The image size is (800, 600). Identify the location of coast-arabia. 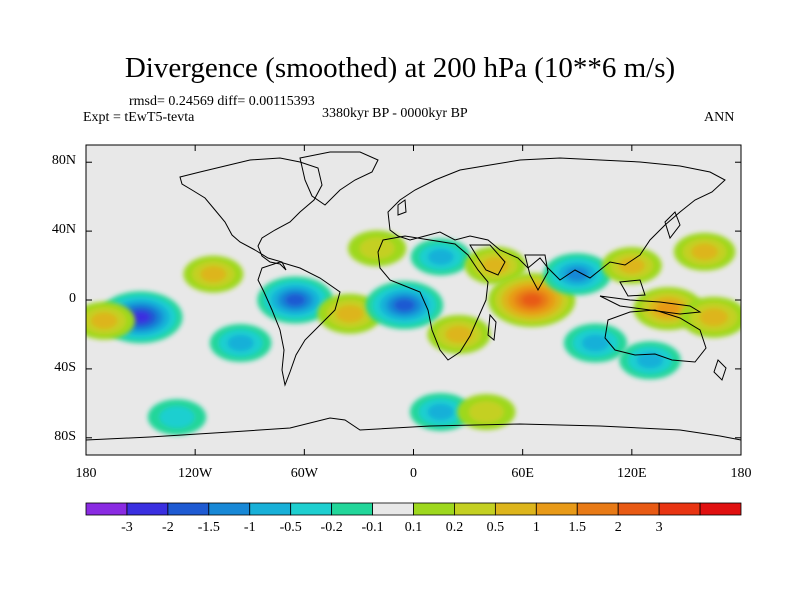
(487, 260).